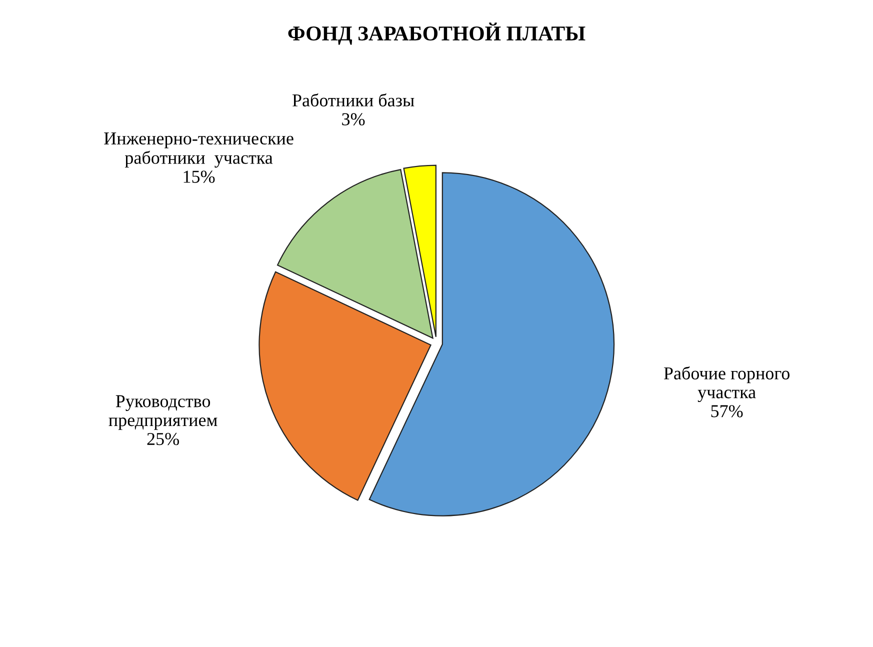 This screenshot has width=873, height=647. I want to click on slice-label: Рабочие горного участка, so click(727, 384).